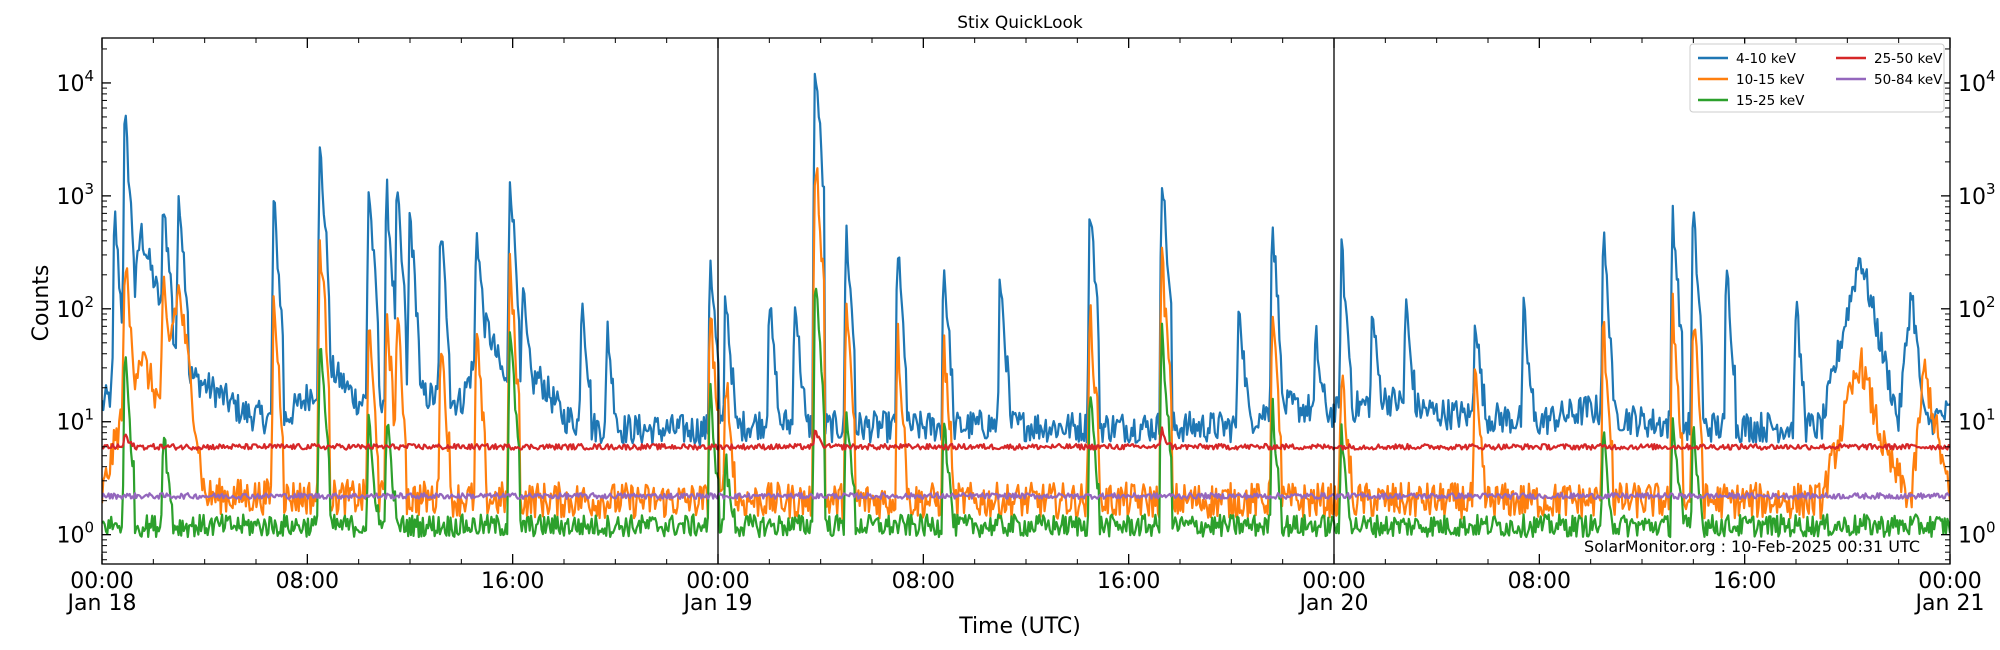  I want to click on x-tick-label-date: Jan 18, so click(101, 603).